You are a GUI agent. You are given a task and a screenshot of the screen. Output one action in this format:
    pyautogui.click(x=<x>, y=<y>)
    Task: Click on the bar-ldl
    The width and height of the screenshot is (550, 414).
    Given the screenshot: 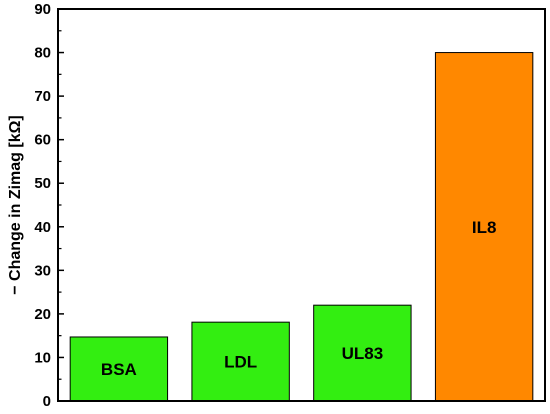 What is the action you would take?
    pyautogui.click(x=240, y=361)
    